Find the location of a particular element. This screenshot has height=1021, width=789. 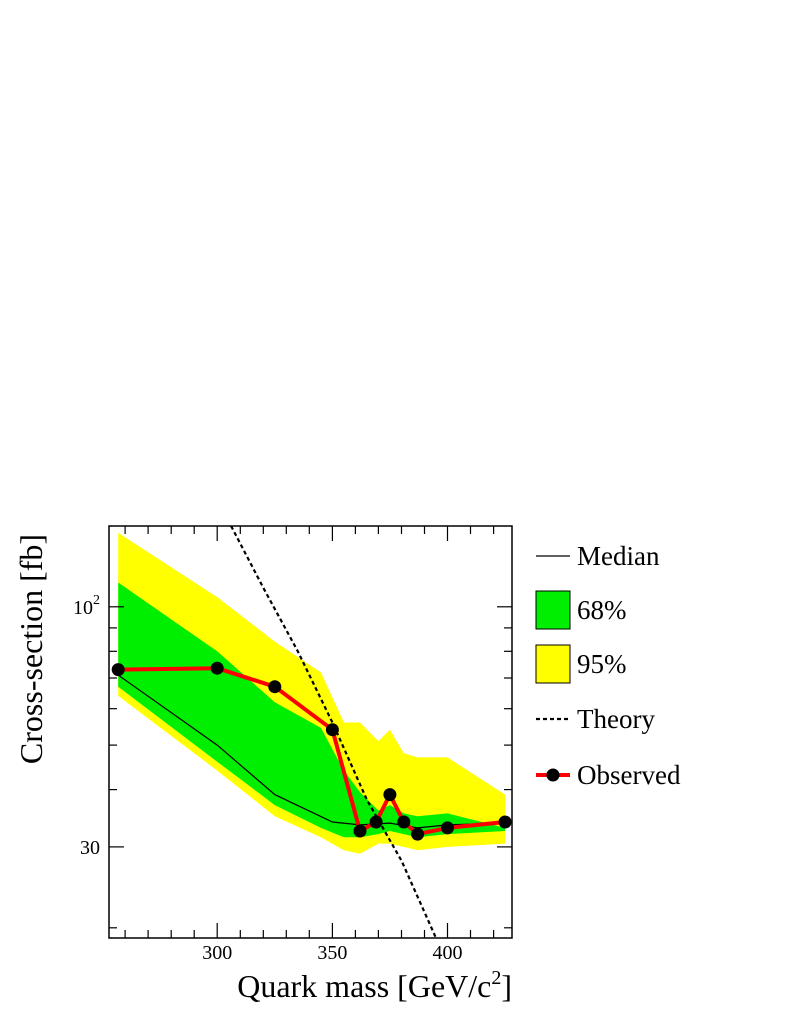

legend-item-95-pct: 95% is located at coordinates (581, 664).